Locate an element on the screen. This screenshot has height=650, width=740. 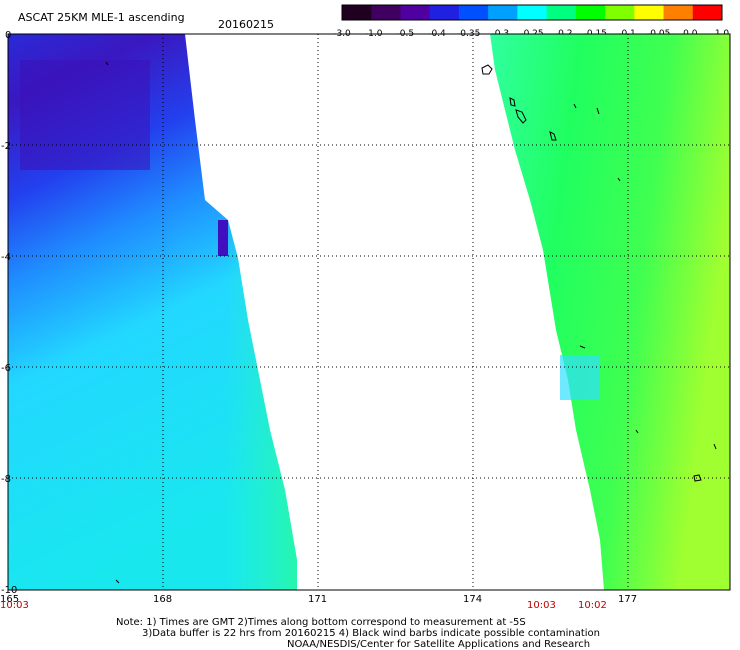
y-tick-label: -2 is located at coordinates (6, 146).